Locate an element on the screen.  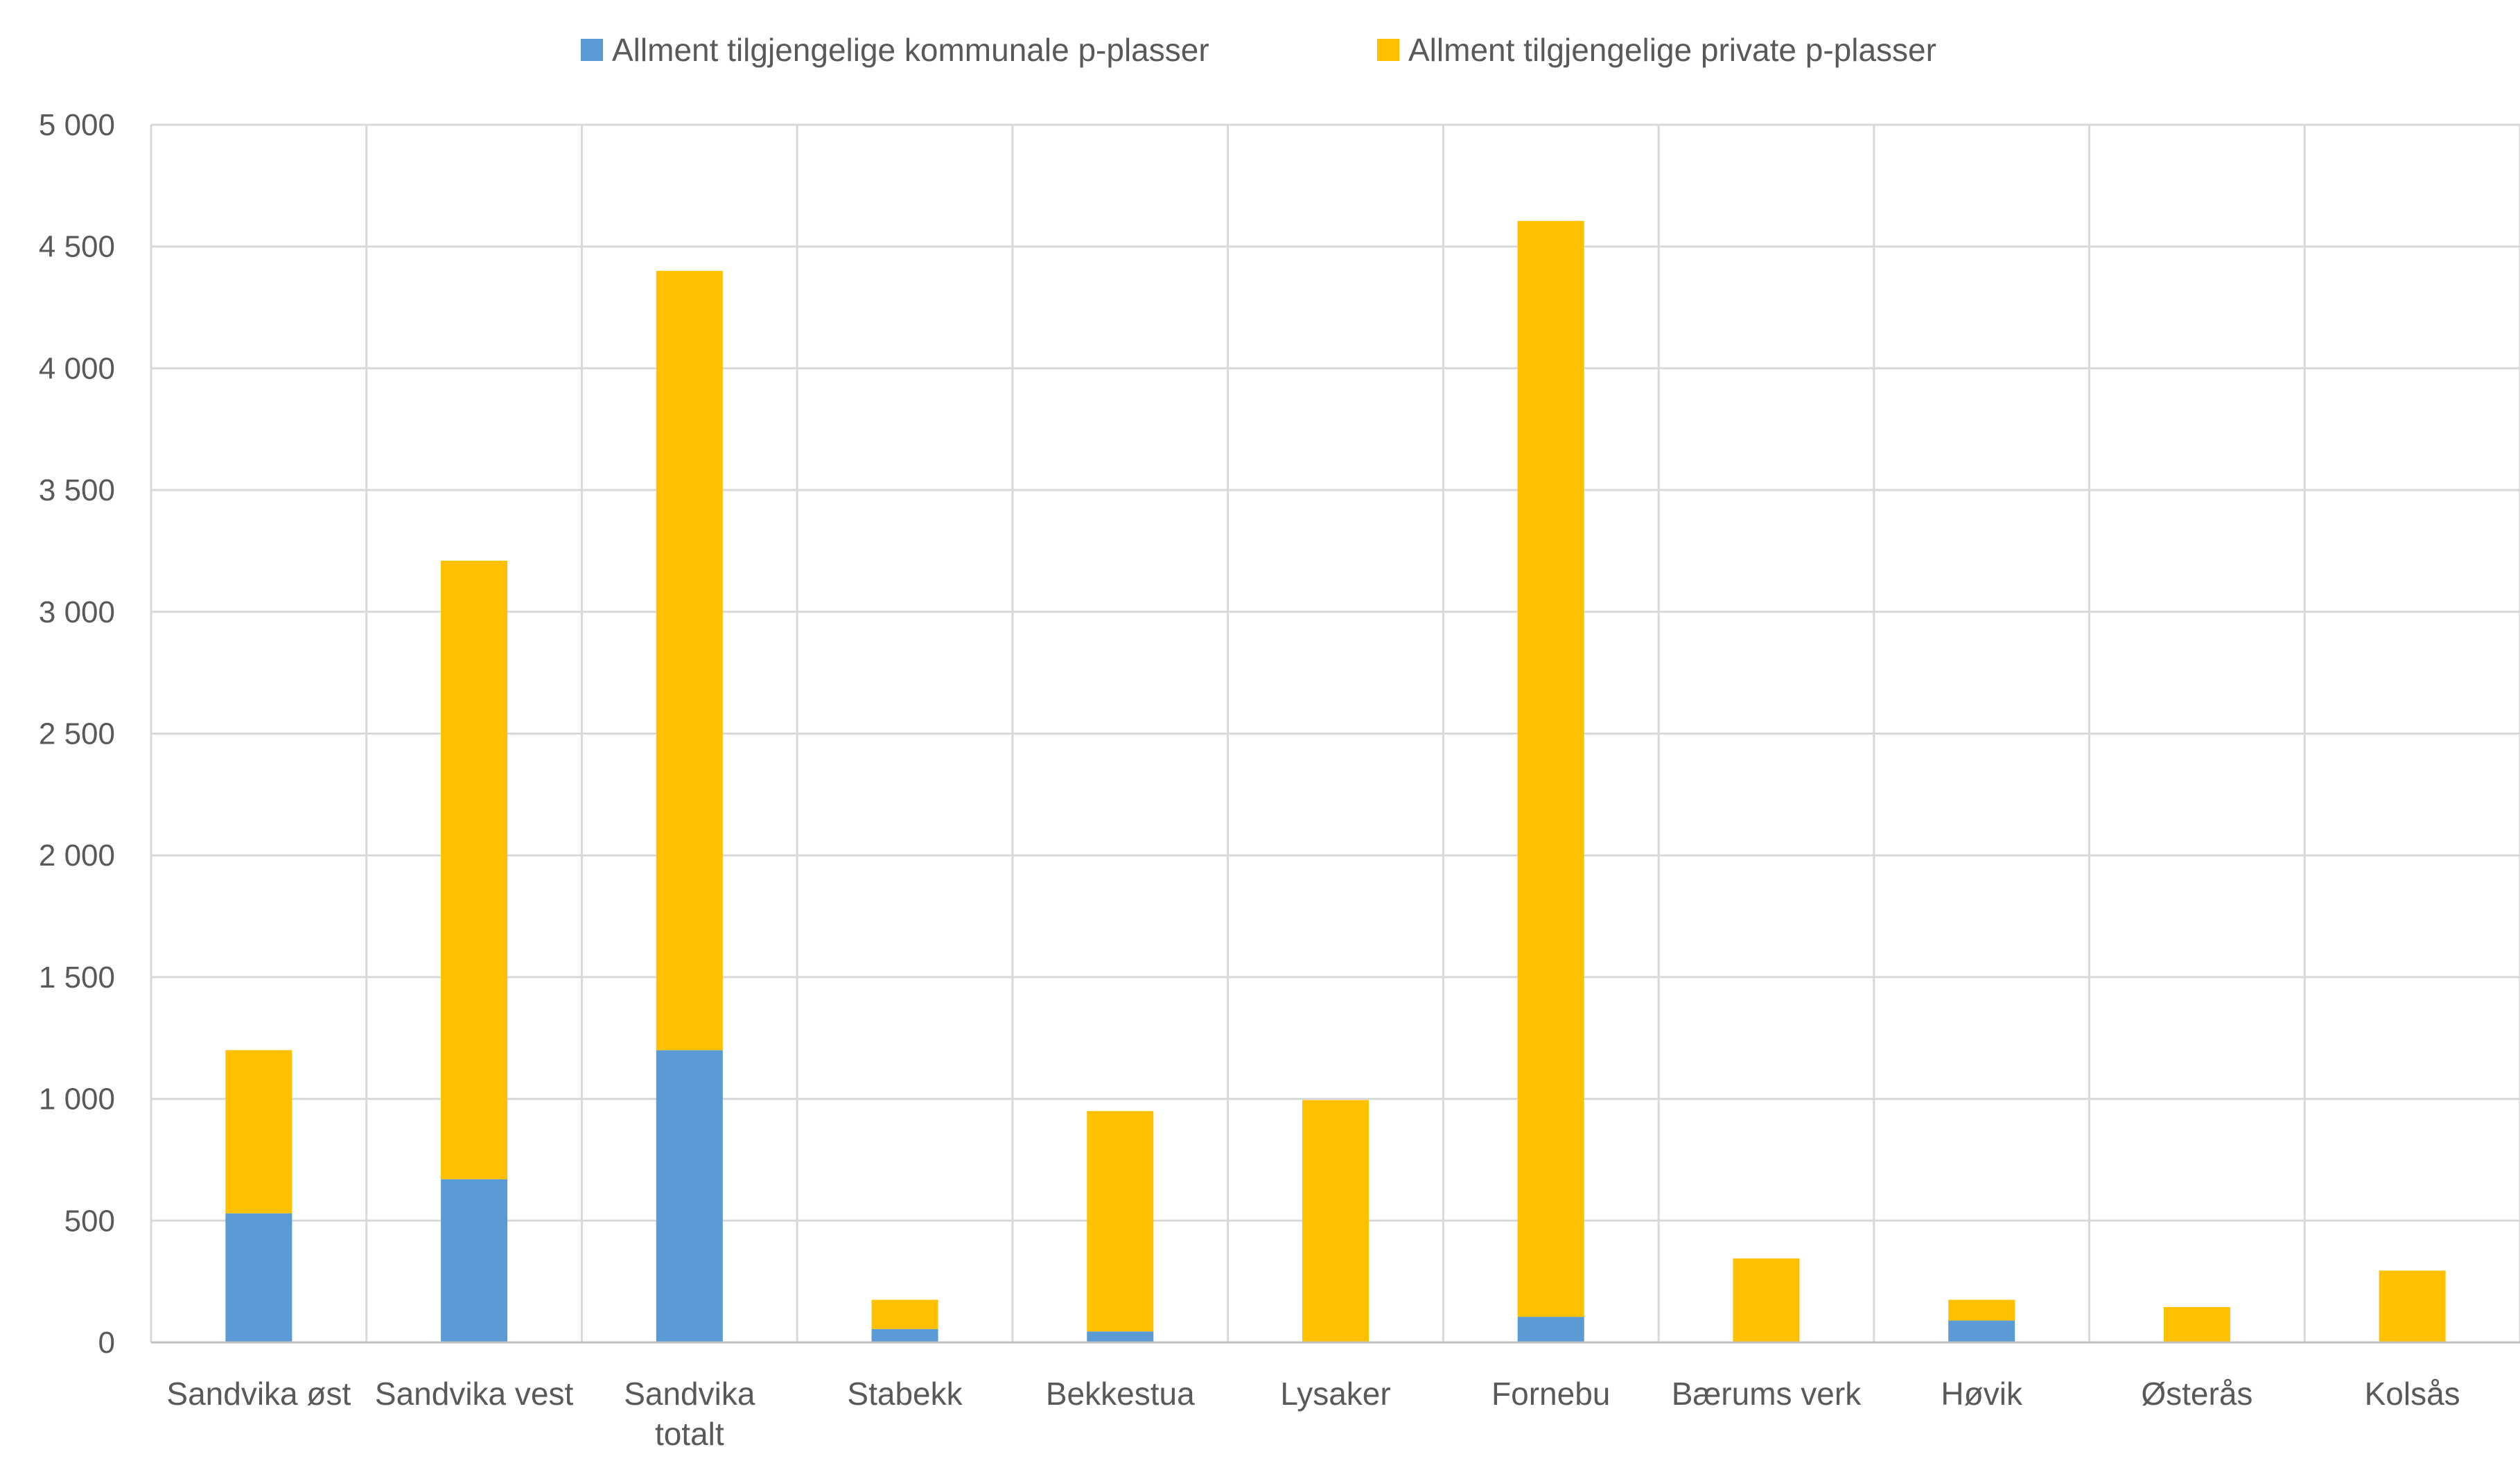
x-category-label: Lysaker is located at coordinates (1335, 1394).